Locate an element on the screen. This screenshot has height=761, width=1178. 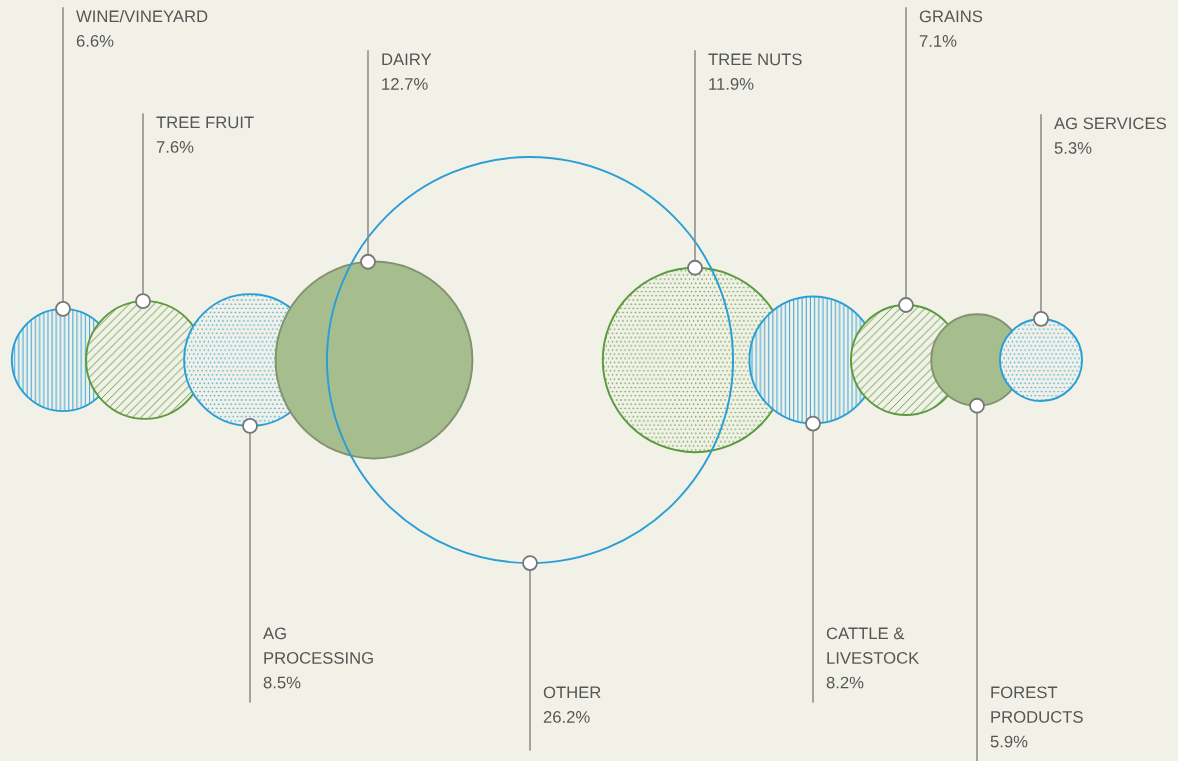
category-label: GRAINS is located at coordinates (951, 16).